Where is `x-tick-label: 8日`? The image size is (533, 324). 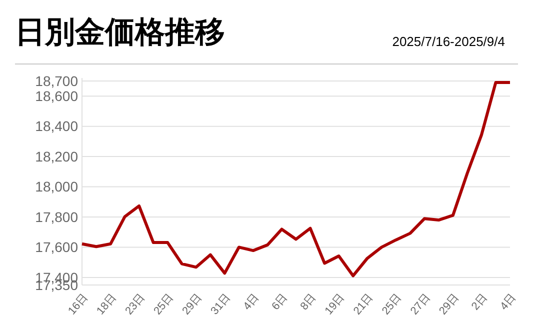
x-tick-label: 8日 is located at coordinates (308, 302).